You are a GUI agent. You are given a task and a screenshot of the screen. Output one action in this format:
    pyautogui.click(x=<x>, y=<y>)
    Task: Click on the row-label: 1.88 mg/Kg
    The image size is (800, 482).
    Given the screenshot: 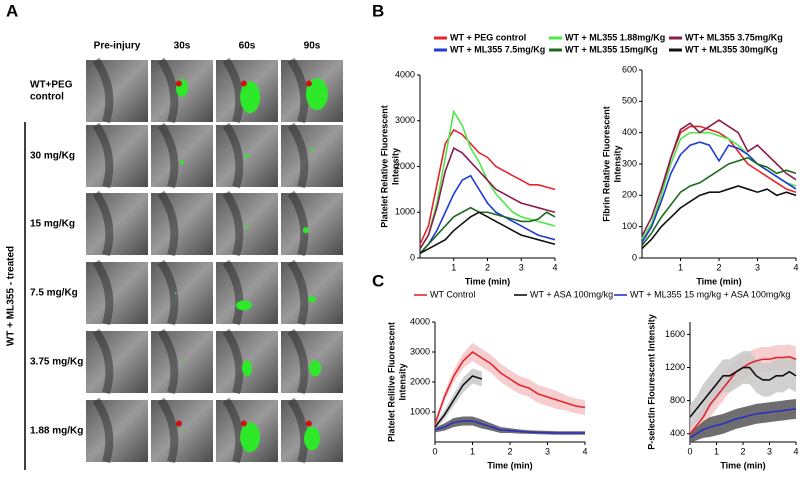 What is the action you would take?
    pyautogui.click(x=56, y=431)
    